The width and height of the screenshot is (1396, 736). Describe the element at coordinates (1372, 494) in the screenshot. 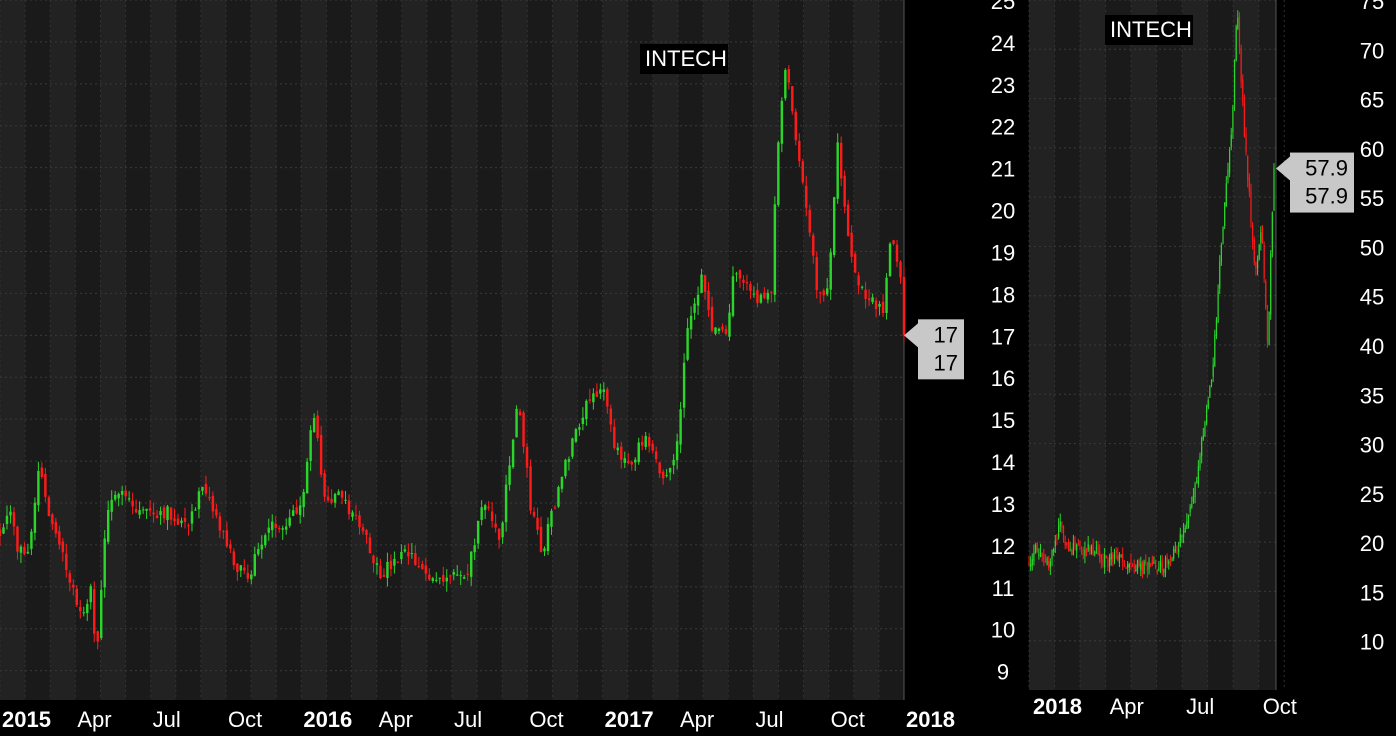

I see `y-tick-label: 25` at that location.